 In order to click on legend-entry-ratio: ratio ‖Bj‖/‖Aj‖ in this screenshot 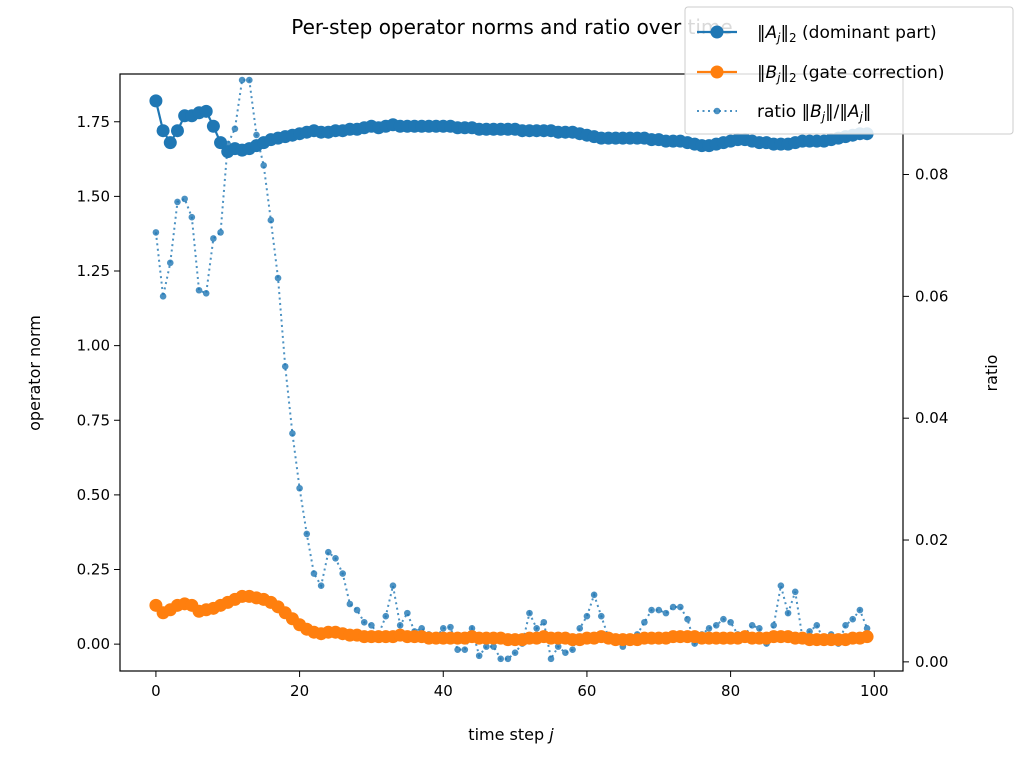, I will do `click(784, 113)`.